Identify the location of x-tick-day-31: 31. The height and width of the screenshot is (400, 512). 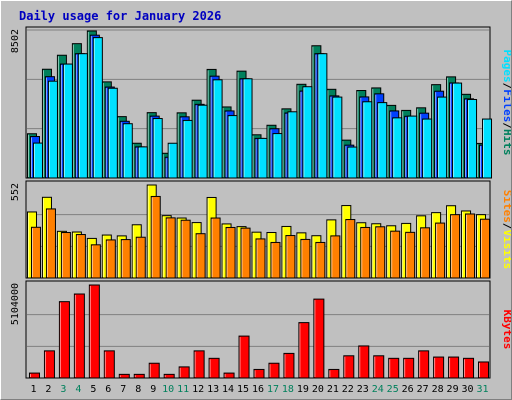
(482, 389).